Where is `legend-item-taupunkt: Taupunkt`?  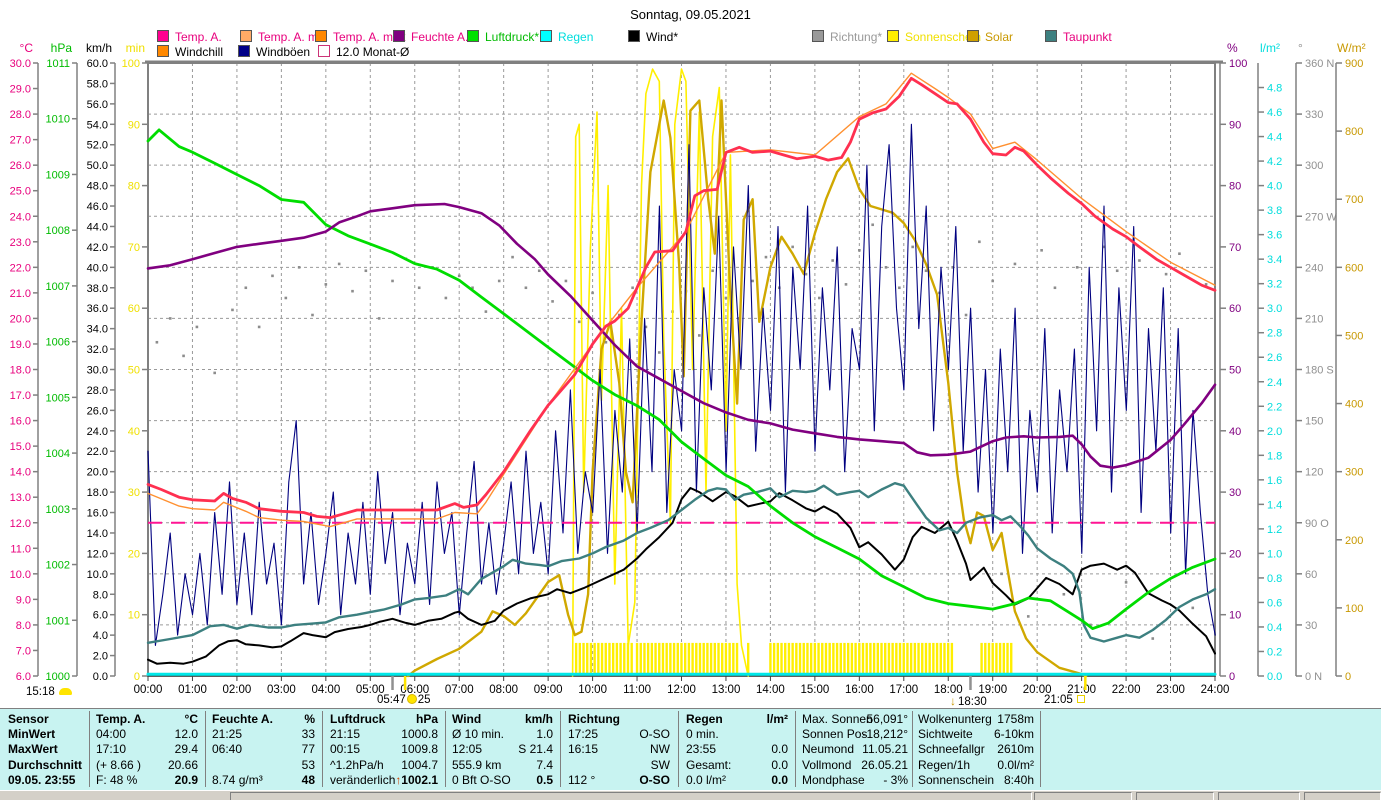
legend-item-taupunkt: Taupunkt is located at coordinates (1078, 37).